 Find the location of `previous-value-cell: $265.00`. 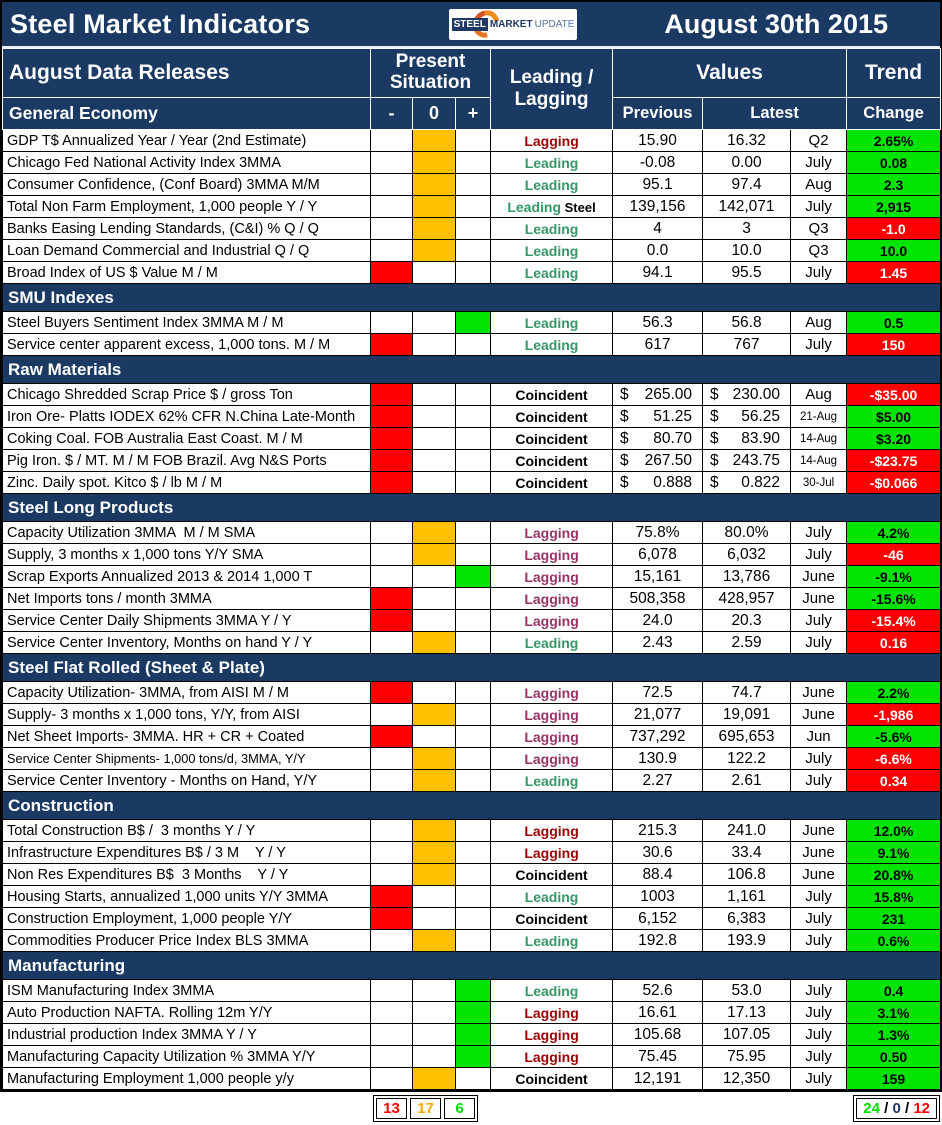

previous-value-cell: $265.00 is located at coordinates (658, 394).